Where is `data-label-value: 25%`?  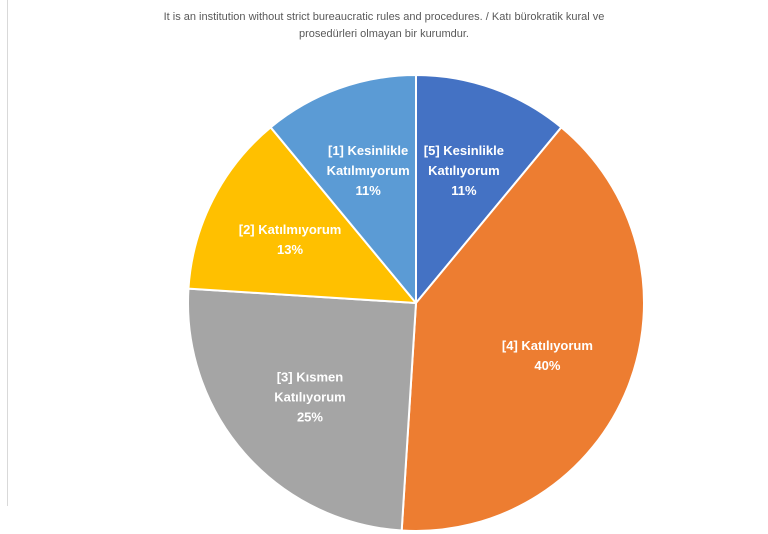
data-label-value: 25% is located at coordinates (310, 416).